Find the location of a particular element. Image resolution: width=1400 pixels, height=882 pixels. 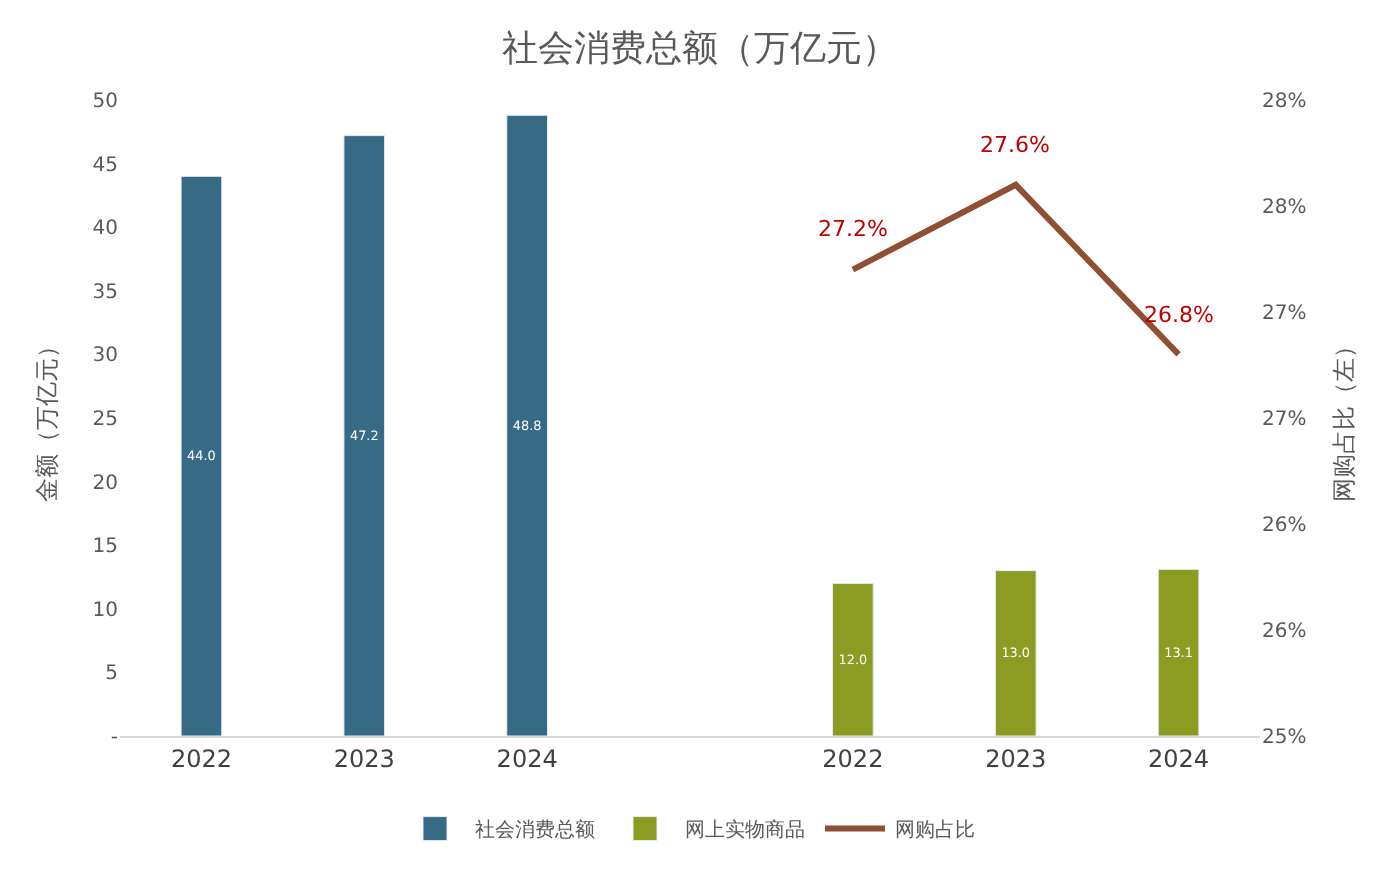

y-tick-label: 5 is located at coordinates (111, 674).